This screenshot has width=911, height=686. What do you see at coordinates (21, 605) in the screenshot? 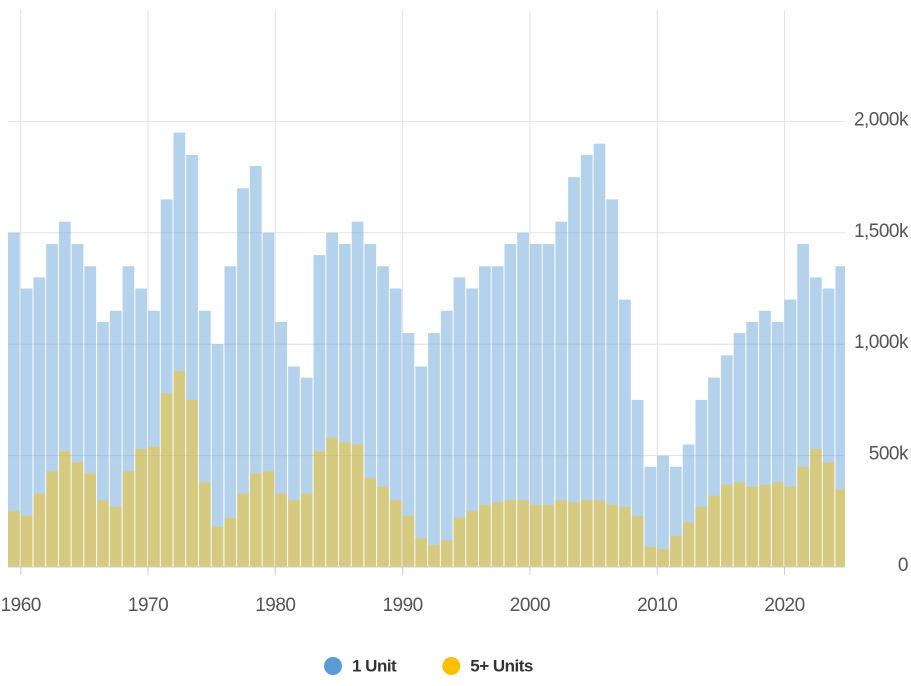
I see `x-tick-label: 1960` at bounding box center [21, 605].